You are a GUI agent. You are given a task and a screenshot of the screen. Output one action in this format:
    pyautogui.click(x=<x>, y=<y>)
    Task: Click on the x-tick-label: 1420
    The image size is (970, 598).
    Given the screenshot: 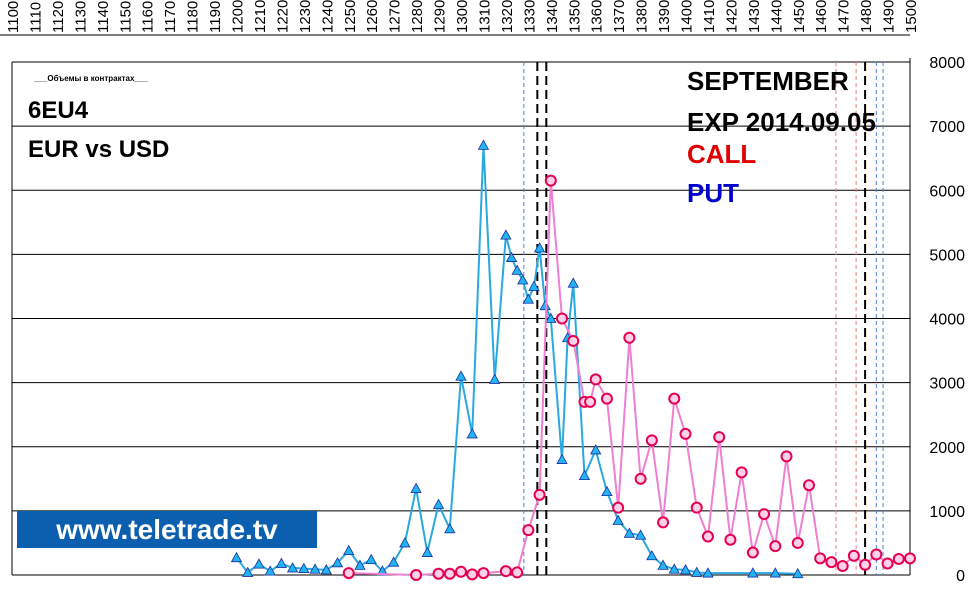 What is the action you would take?
    pyautogui.click(x=731, y=16)
    